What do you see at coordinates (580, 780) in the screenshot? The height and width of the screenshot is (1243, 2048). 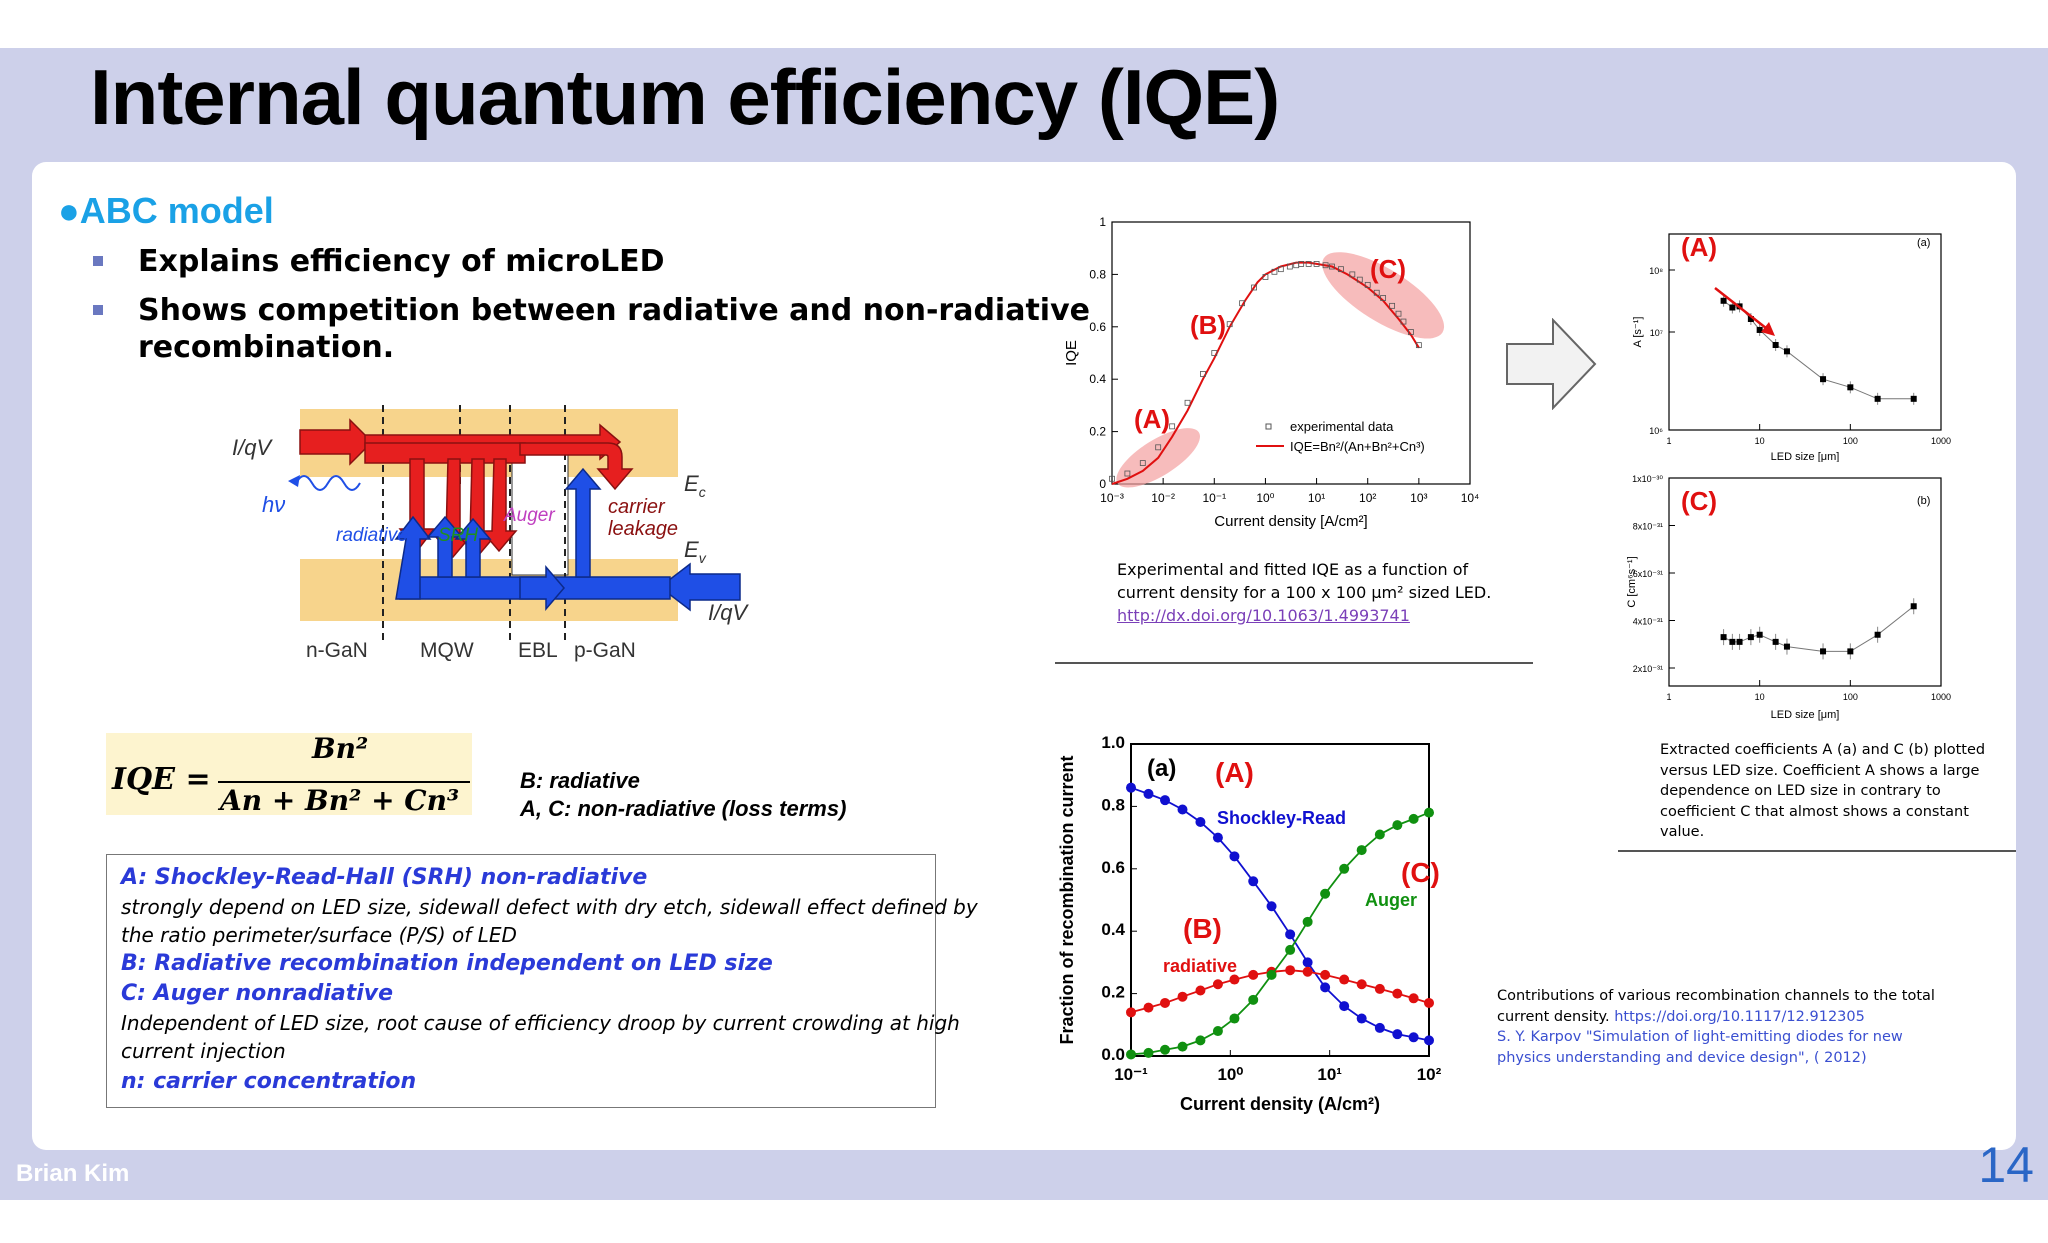 I see `formula-legend-b: B: radiative` at bounding box center [580, 780].